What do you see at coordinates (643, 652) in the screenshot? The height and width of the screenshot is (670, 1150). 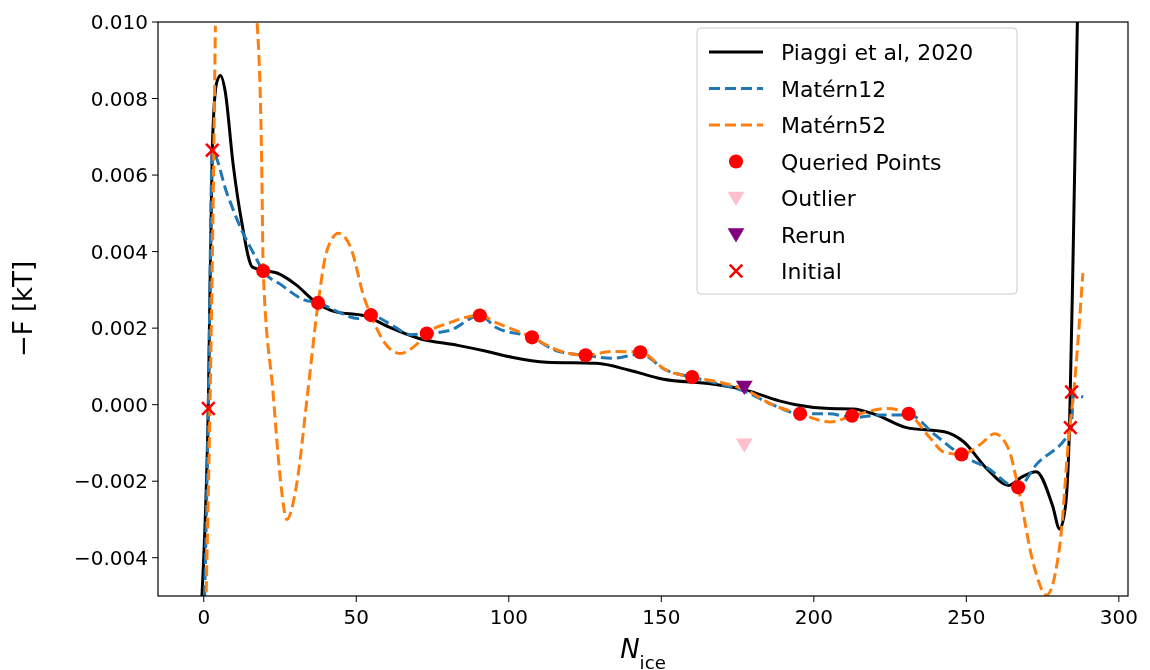 I see `x-axis-title: N$_{ice}$` at bounding box center [643, 652].